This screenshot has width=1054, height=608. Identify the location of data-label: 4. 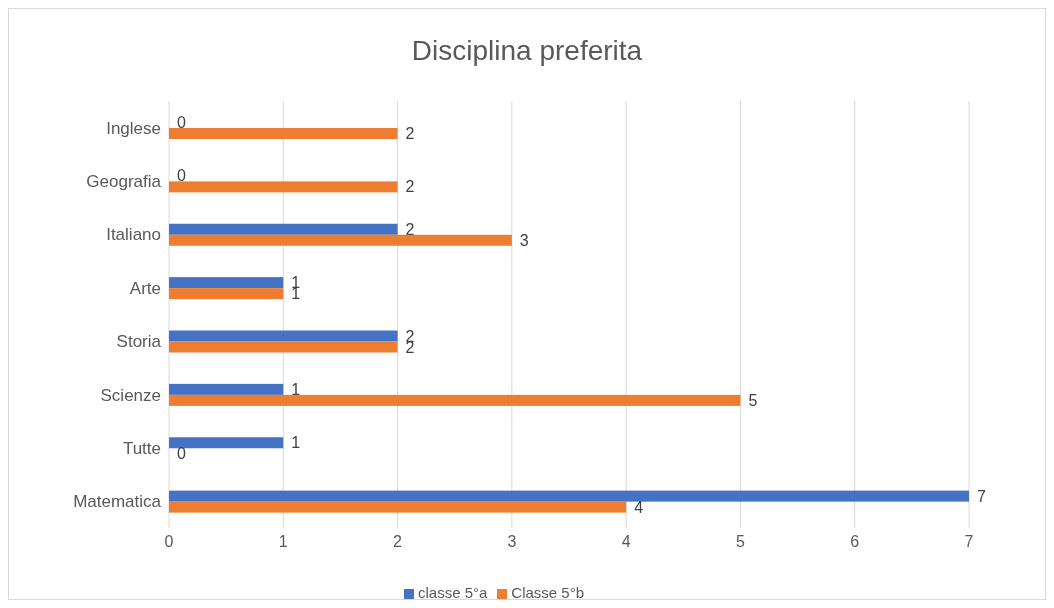
(639, 507).